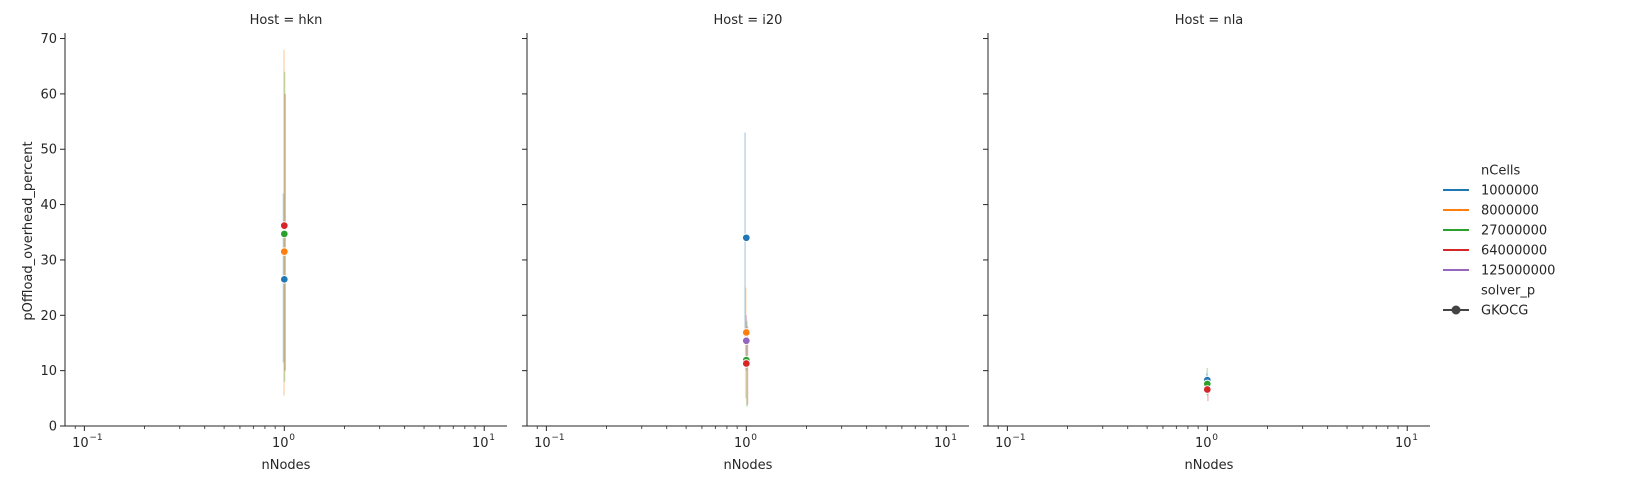 Image resolution: width=1628 pixels, height=500 pixels. What do you see at coordinates (53, 427) in the screenshot?
I see `y-tick-label: 0` at bounding box center [53, 427].